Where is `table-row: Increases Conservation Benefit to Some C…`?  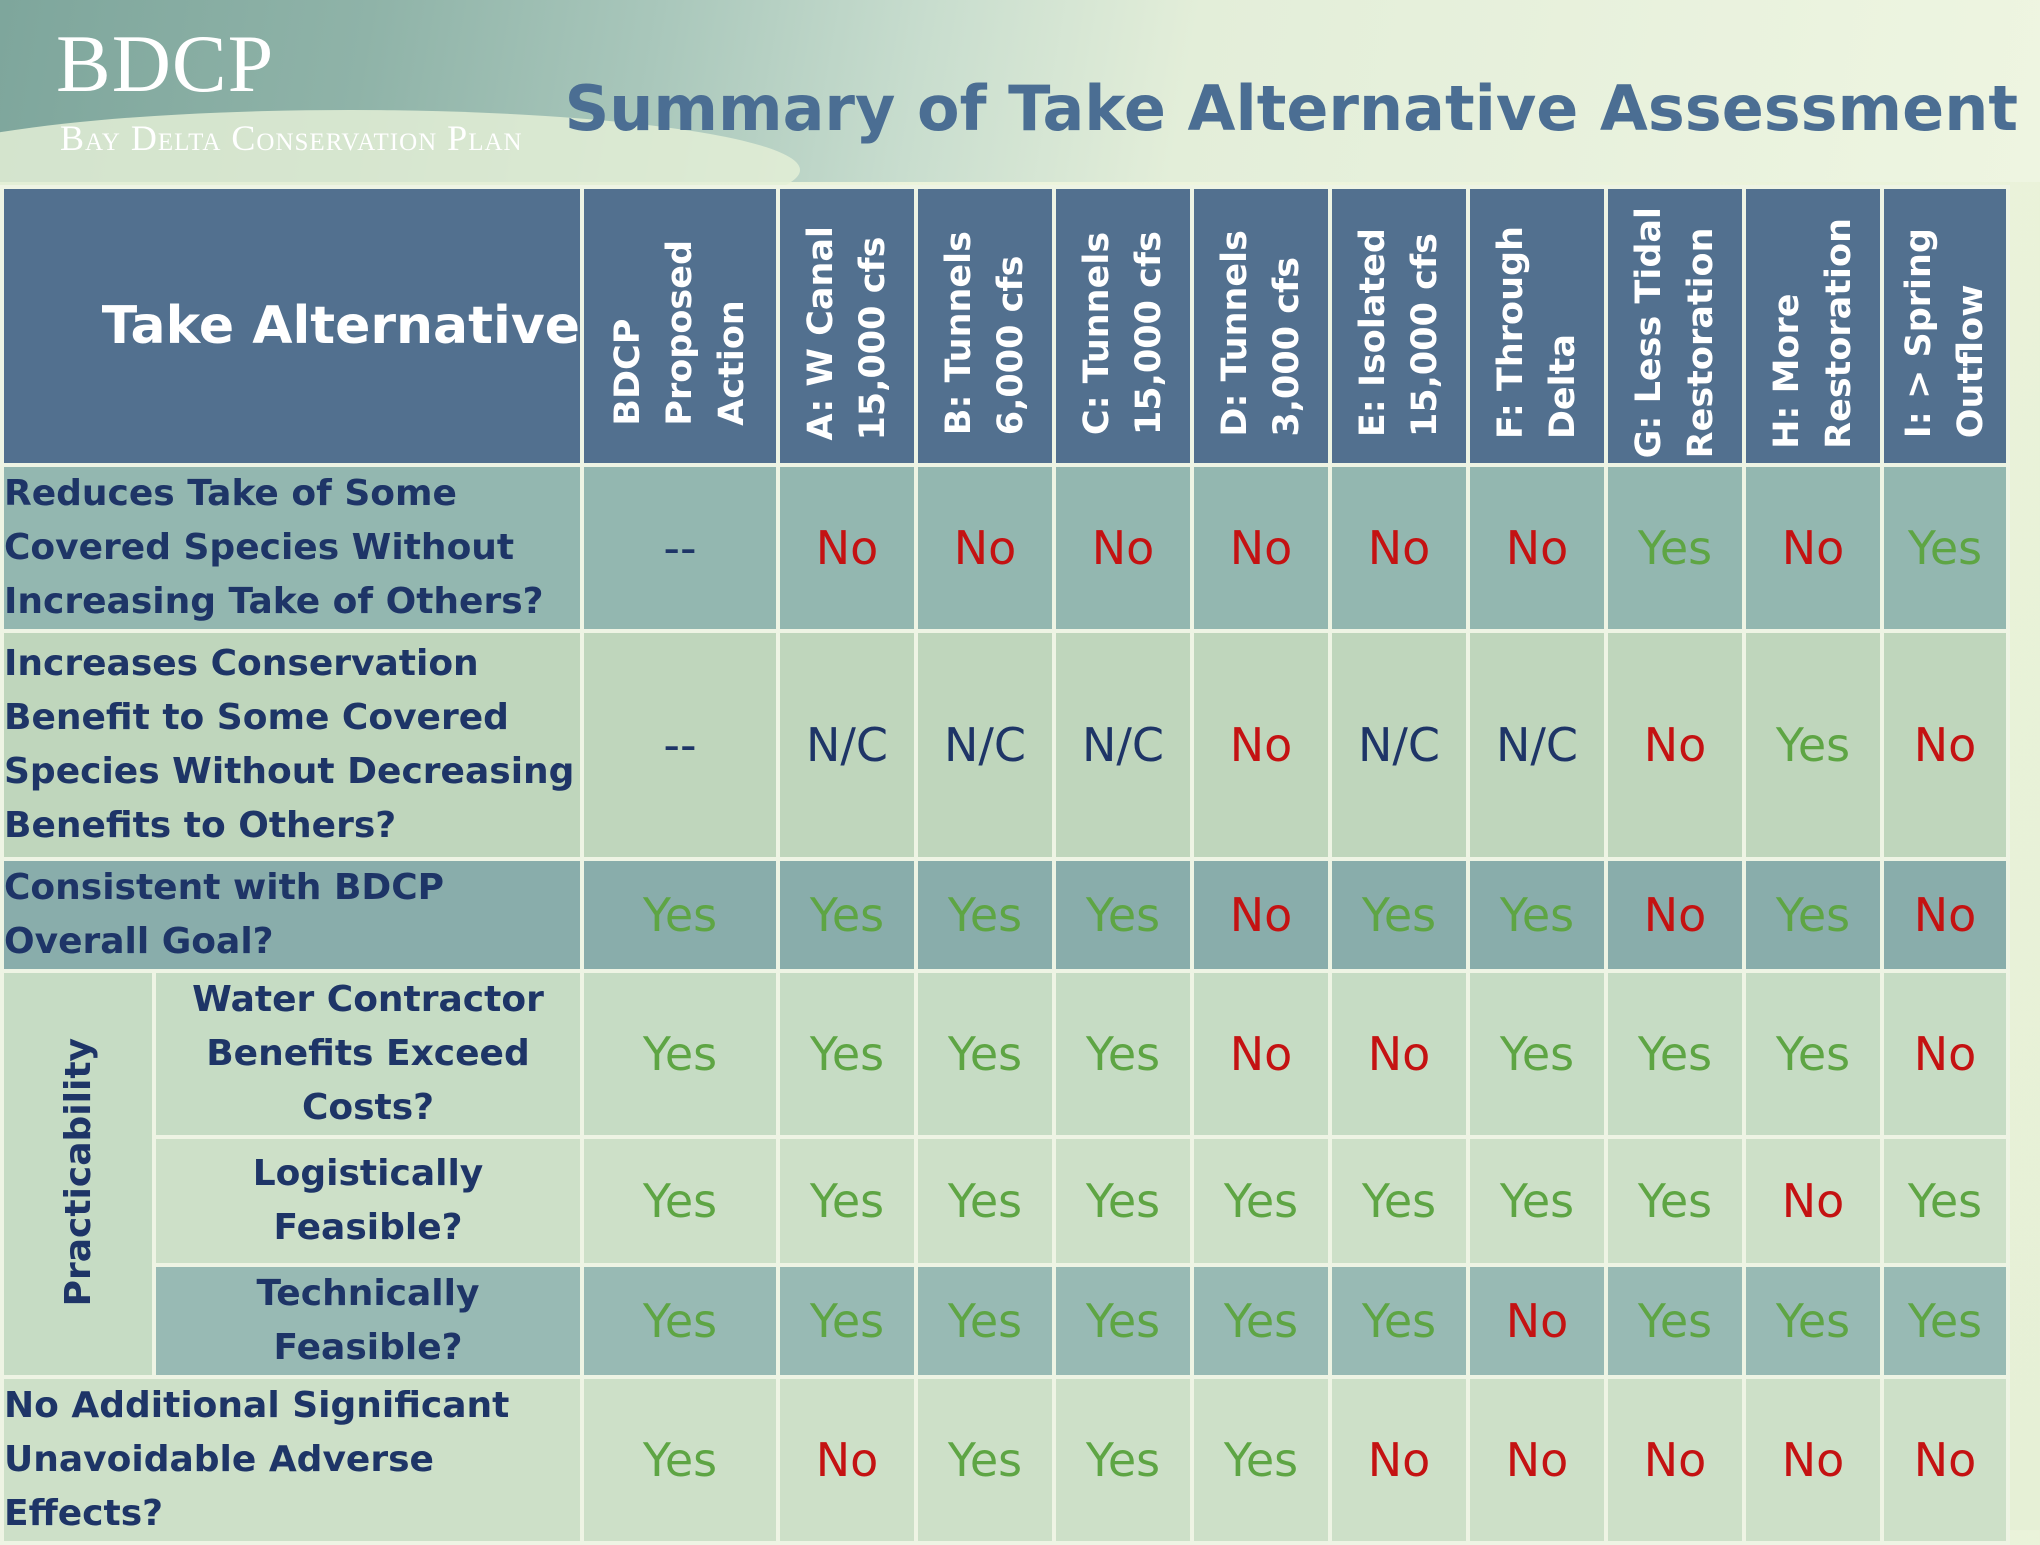
table-row: Increases Conservation Benefit to Some C… is located at coordinates (1005, 745).